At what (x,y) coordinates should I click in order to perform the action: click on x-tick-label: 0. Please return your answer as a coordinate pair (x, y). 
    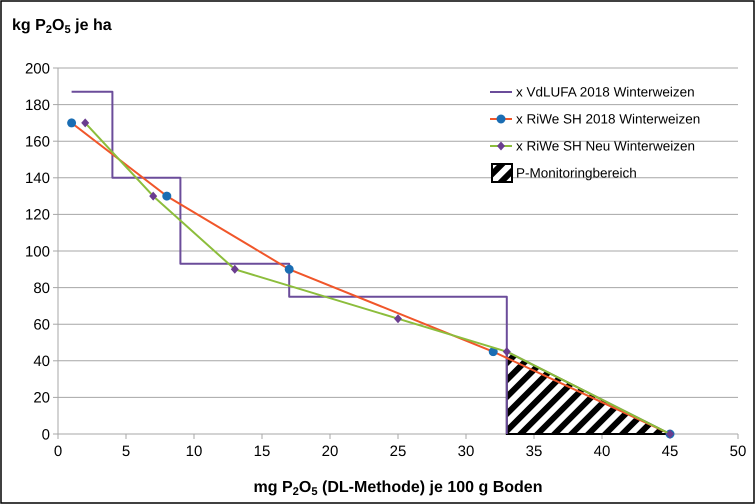
    Looking at the image, I should click on (58, 451).